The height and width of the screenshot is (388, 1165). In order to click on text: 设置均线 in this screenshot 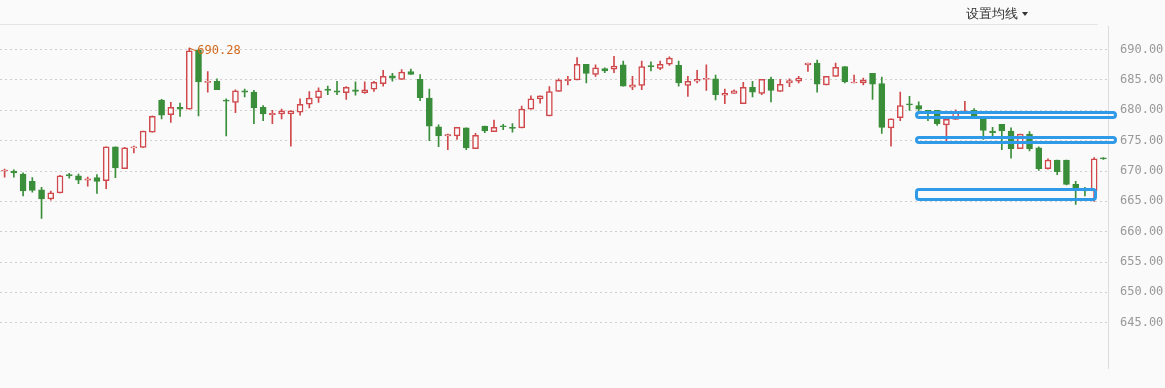, I will do `click(992, 14)`.